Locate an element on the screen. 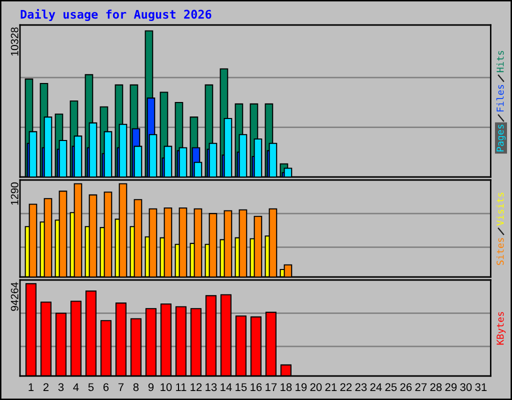 This screenshot has height=400, width=512. x-tick-label: 20 is located at coordinates (316, 387).